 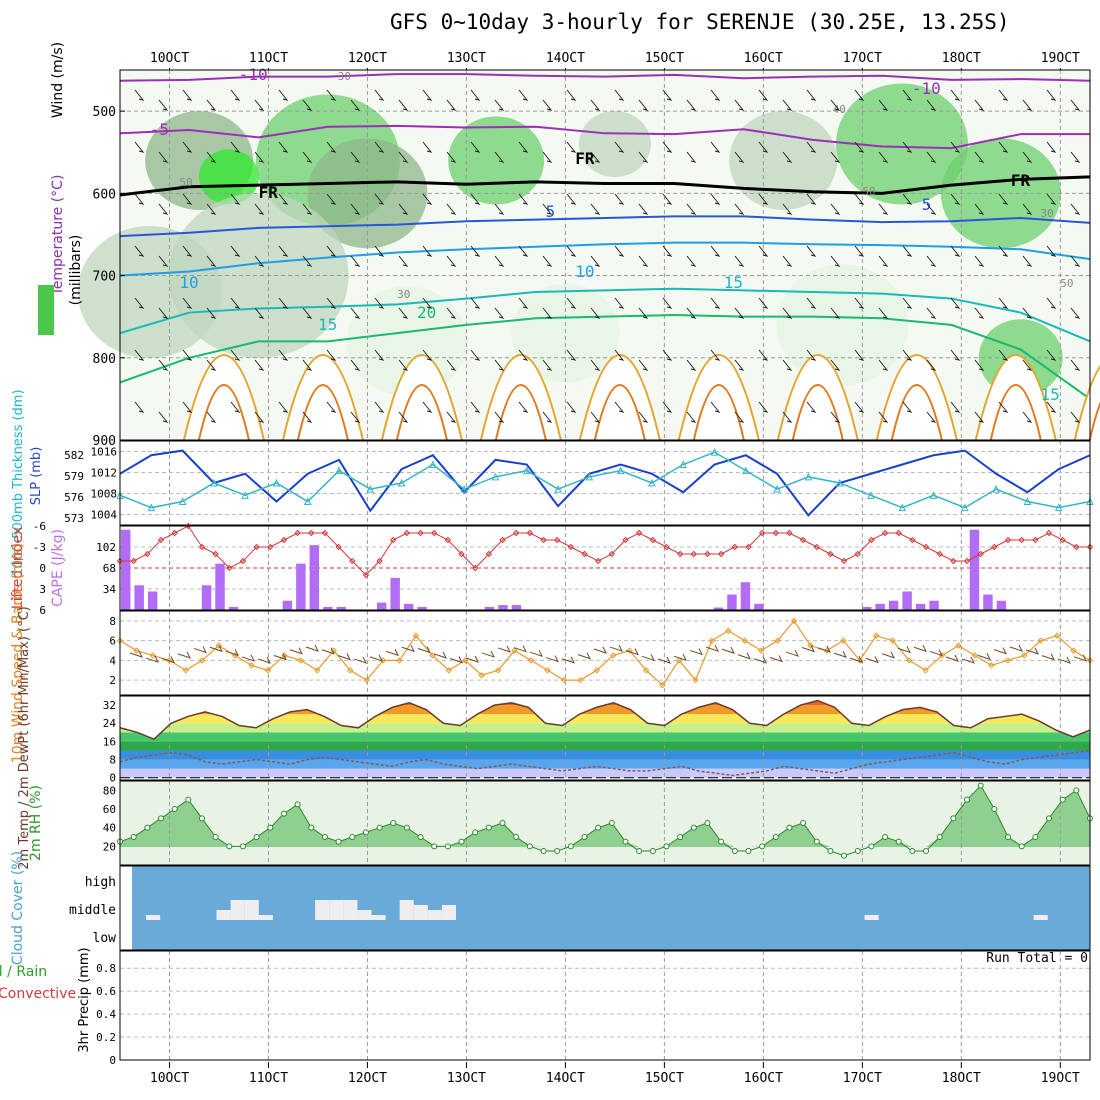 What do you see at coordinates (185, 182) in the screenshot?
I see `contour-label: 50` at bounding box center [185, 182].